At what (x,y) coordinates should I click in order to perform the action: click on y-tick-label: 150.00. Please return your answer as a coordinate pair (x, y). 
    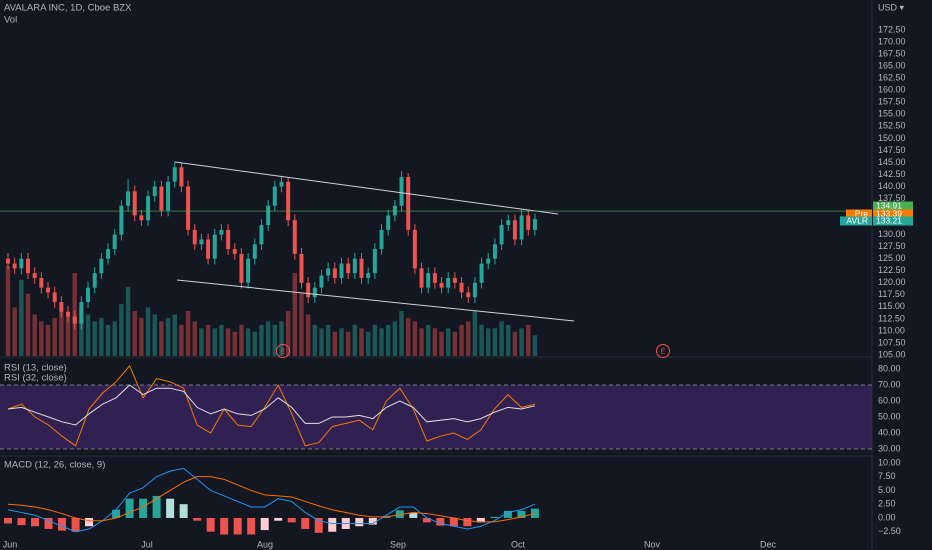
    Looking at the image, I should click on (892, 138).